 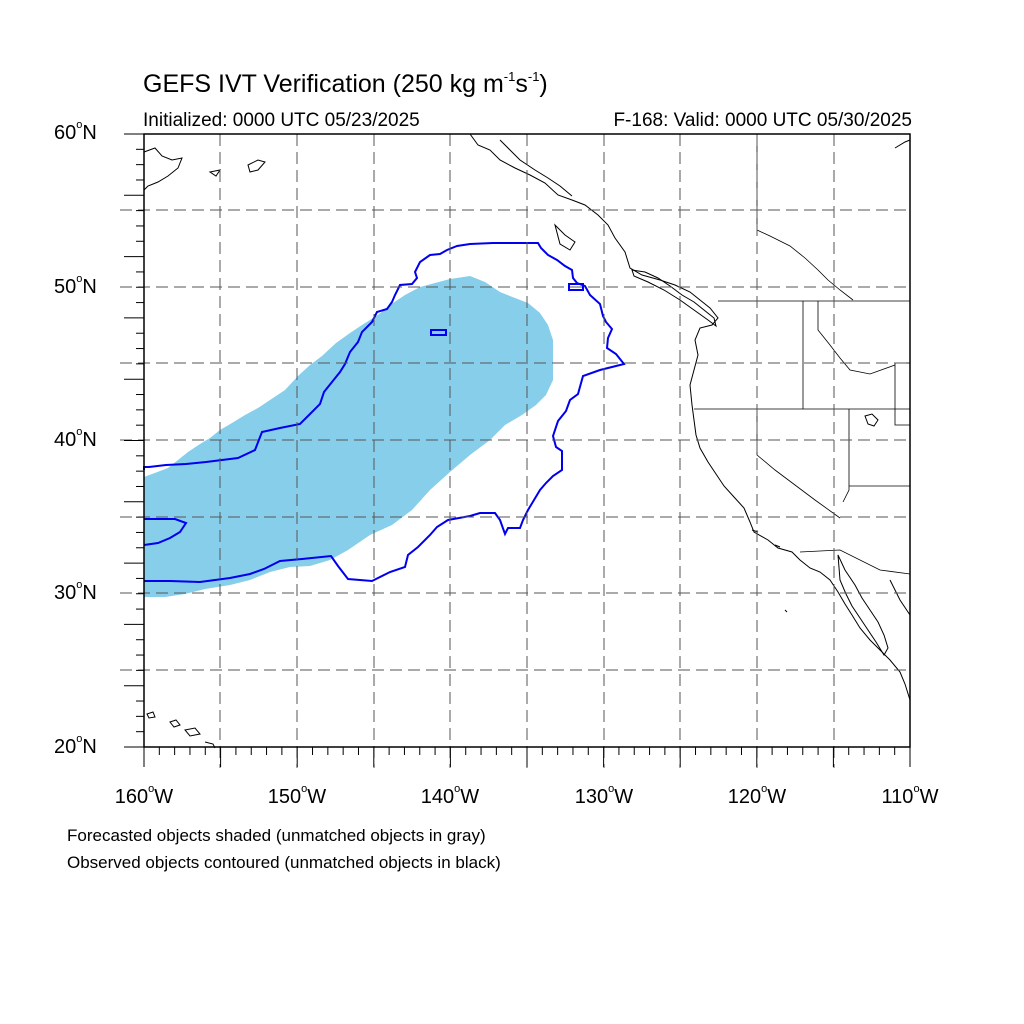 I want to click on lat-label-50: 50oN, so click(x=75, y=285).